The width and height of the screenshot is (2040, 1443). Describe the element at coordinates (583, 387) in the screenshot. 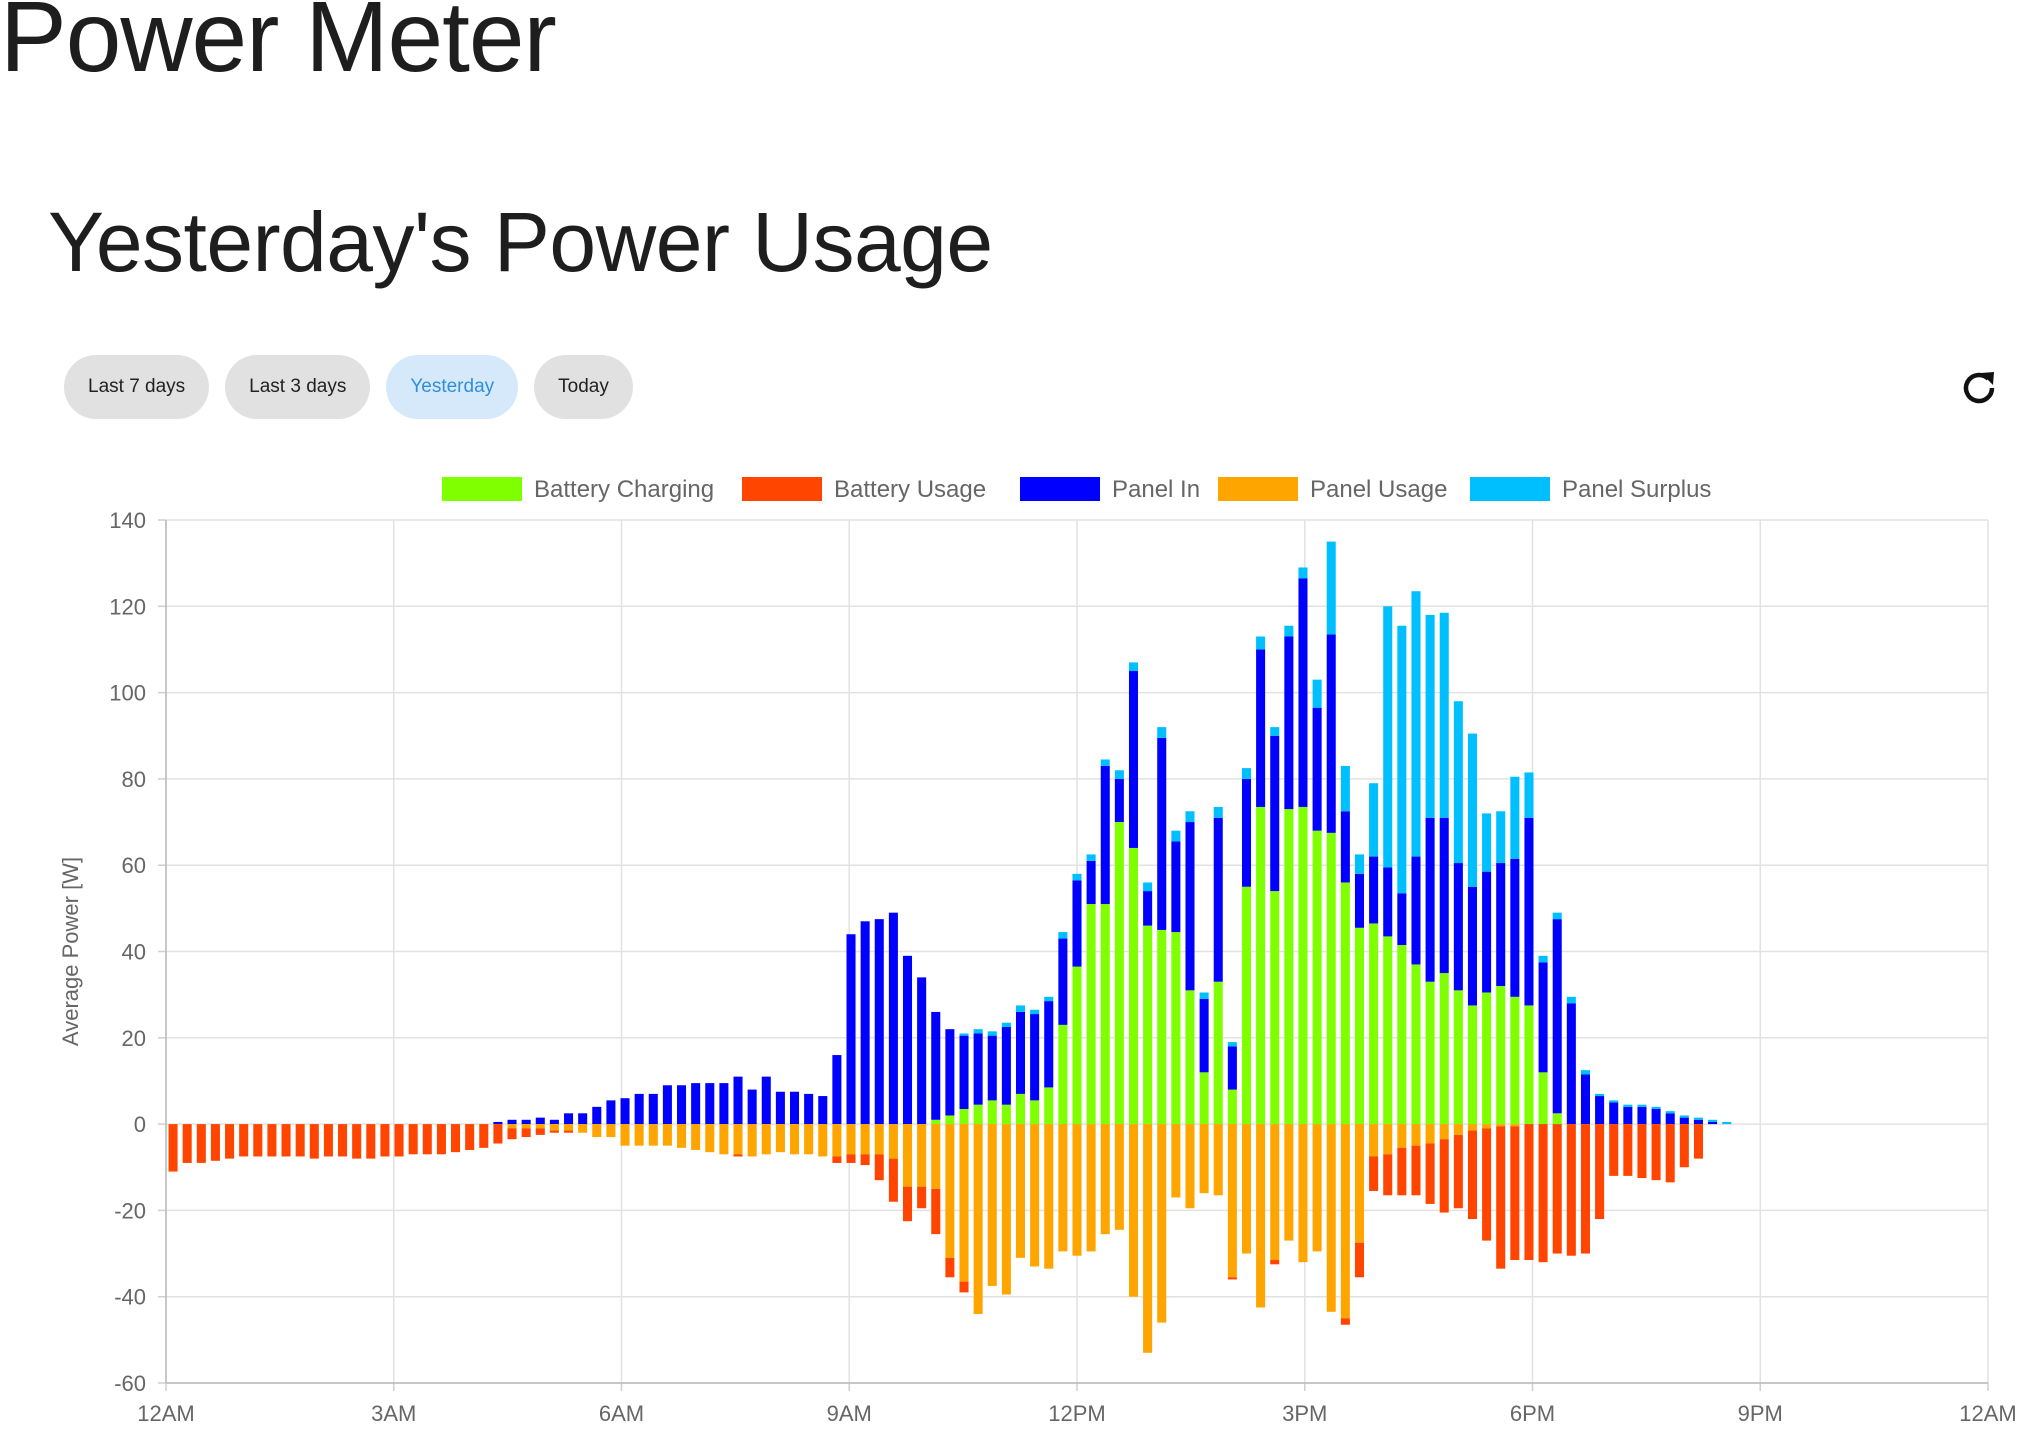

I see `range-button-today: Today` at that location.